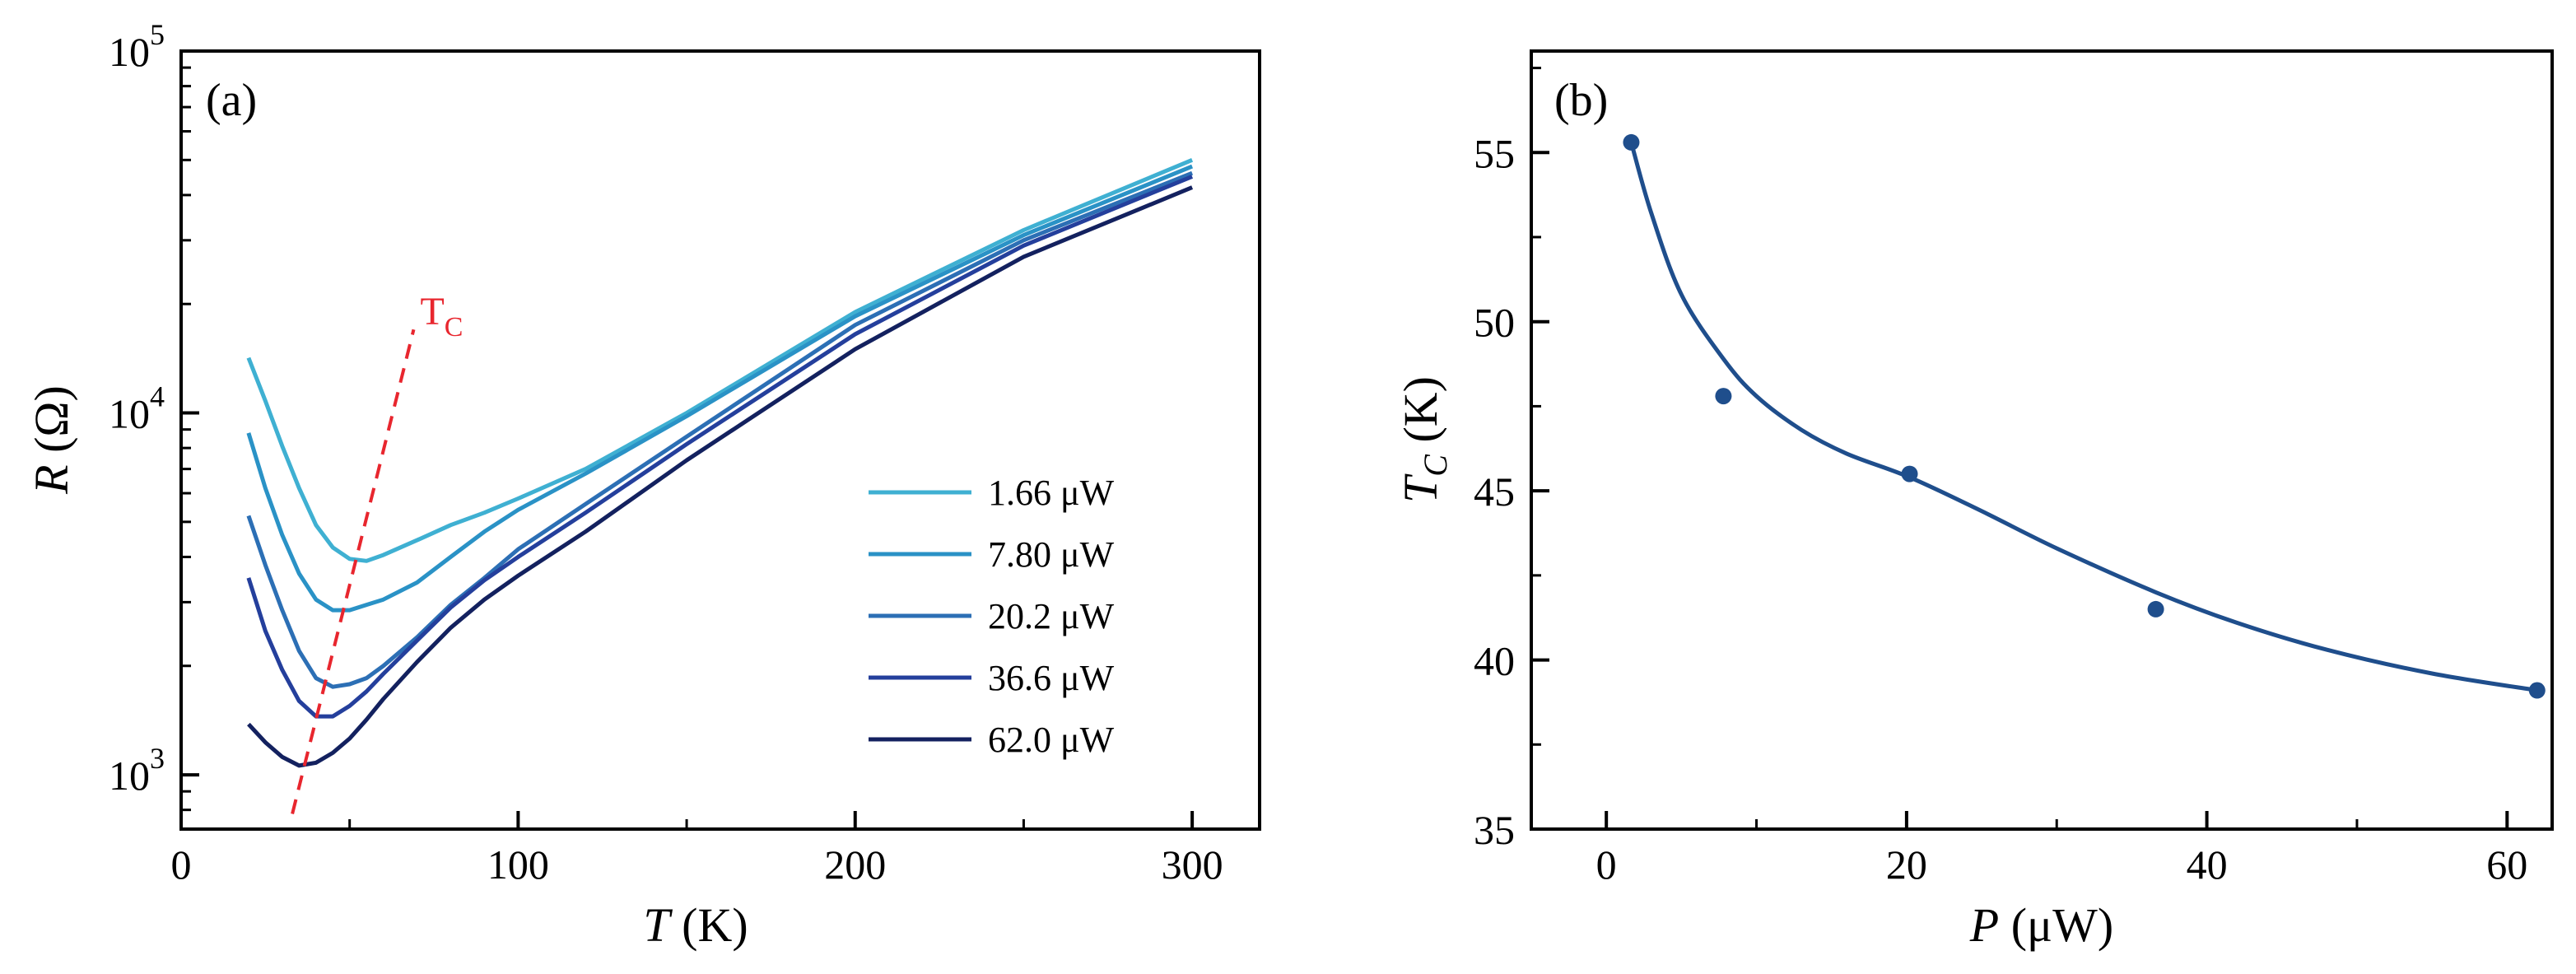 The height and width of the screenshot is (974, 2576). Describe the element at coordinates (1581, 100) in the screenshot. I see `panel-b-label: (b)` at that location.